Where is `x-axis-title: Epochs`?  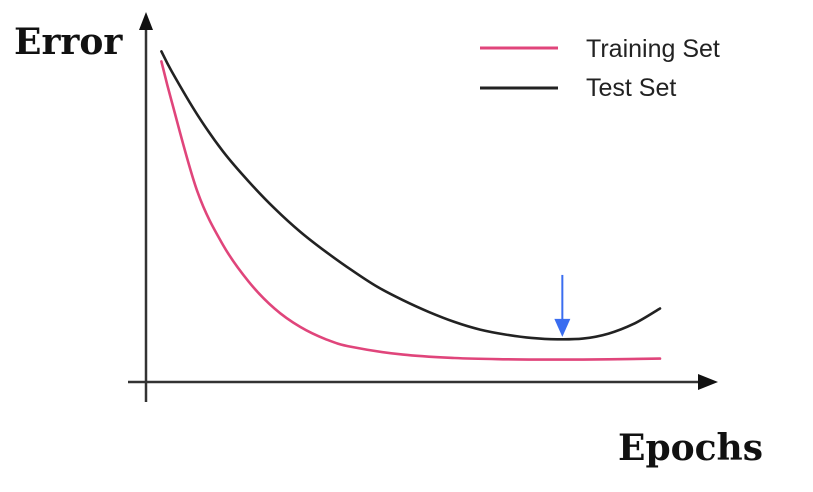 x-axis-title: Epochs is located at coordinates (690, 448).